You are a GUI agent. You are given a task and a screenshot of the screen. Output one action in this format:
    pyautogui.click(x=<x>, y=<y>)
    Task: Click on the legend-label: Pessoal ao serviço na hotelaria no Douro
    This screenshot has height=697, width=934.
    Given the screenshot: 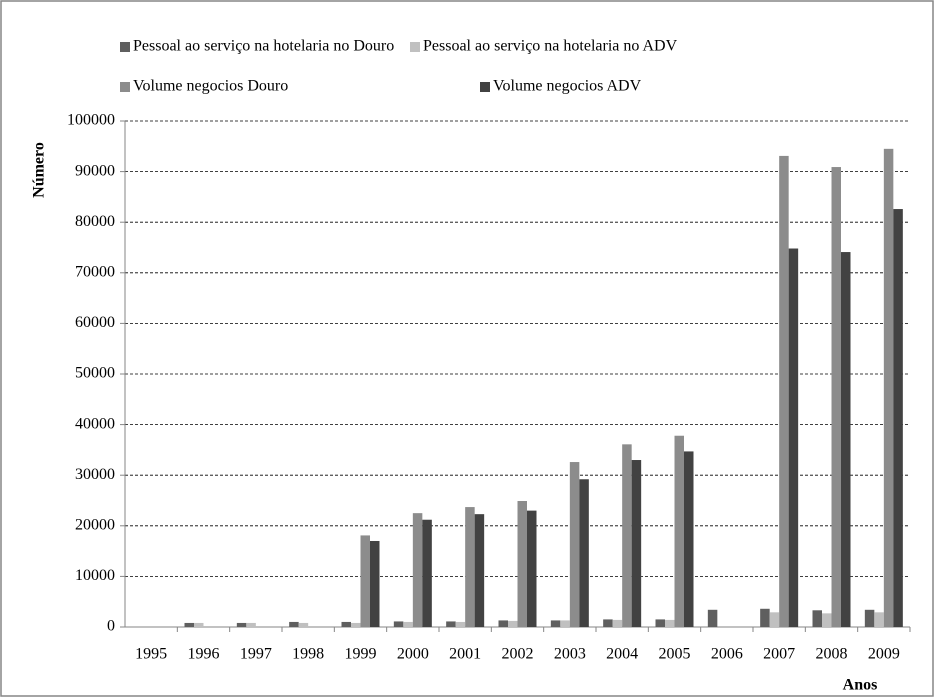 What is the action you would take?
    pyautogui.click(x=263, y=46)
    